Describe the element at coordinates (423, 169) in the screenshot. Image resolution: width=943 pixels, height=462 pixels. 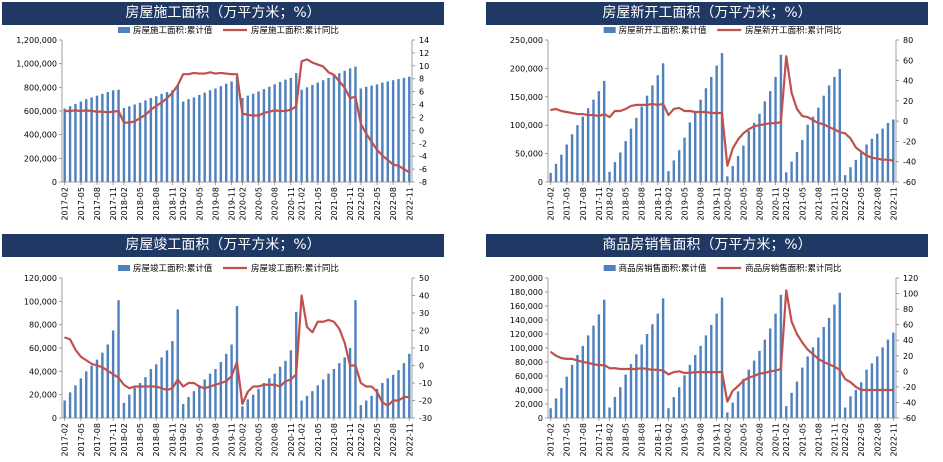
I see `y-right-tick-label: -6` at that location.